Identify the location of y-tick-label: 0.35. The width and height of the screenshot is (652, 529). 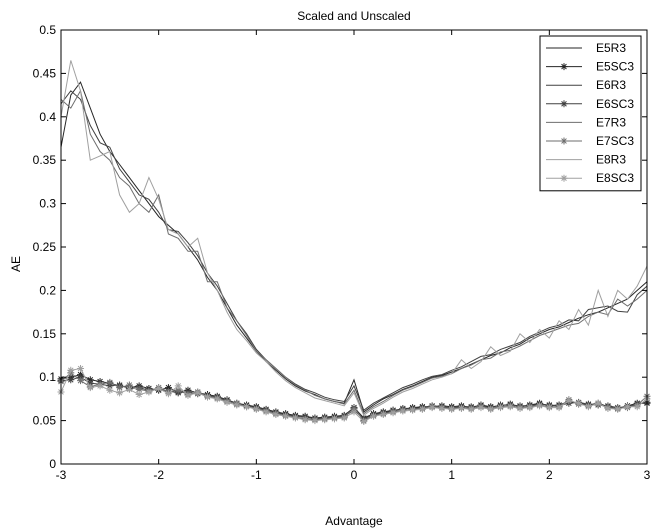
(45, 160).